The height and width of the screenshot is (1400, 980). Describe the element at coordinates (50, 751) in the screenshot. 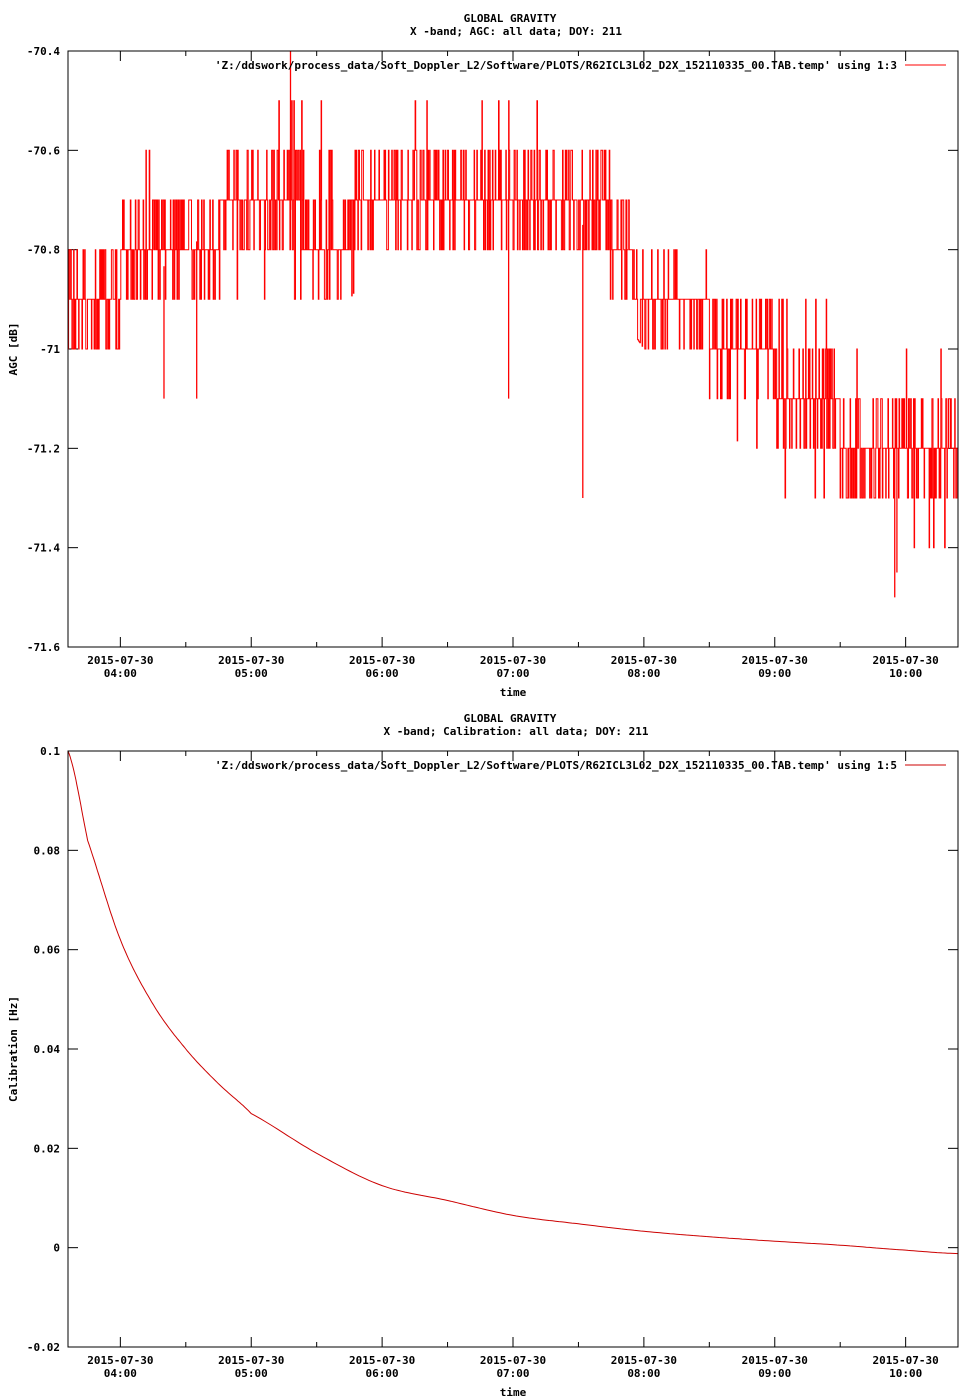

I see `y-tick-label: 0.1` at that location.